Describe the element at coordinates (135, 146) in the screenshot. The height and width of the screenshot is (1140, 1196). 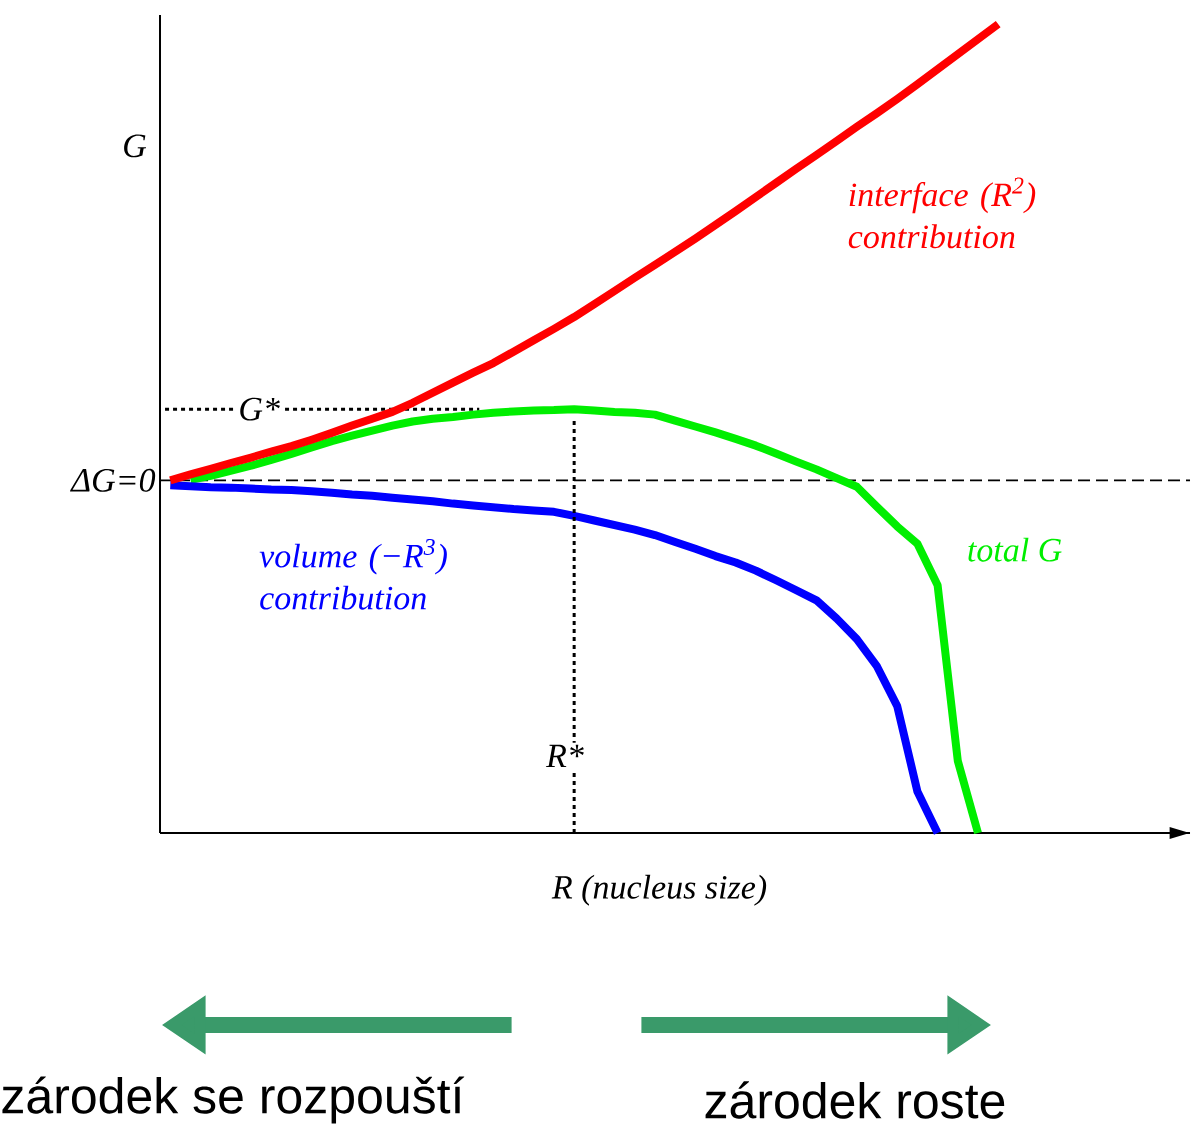
I see `y-axis-title: G` at that location.